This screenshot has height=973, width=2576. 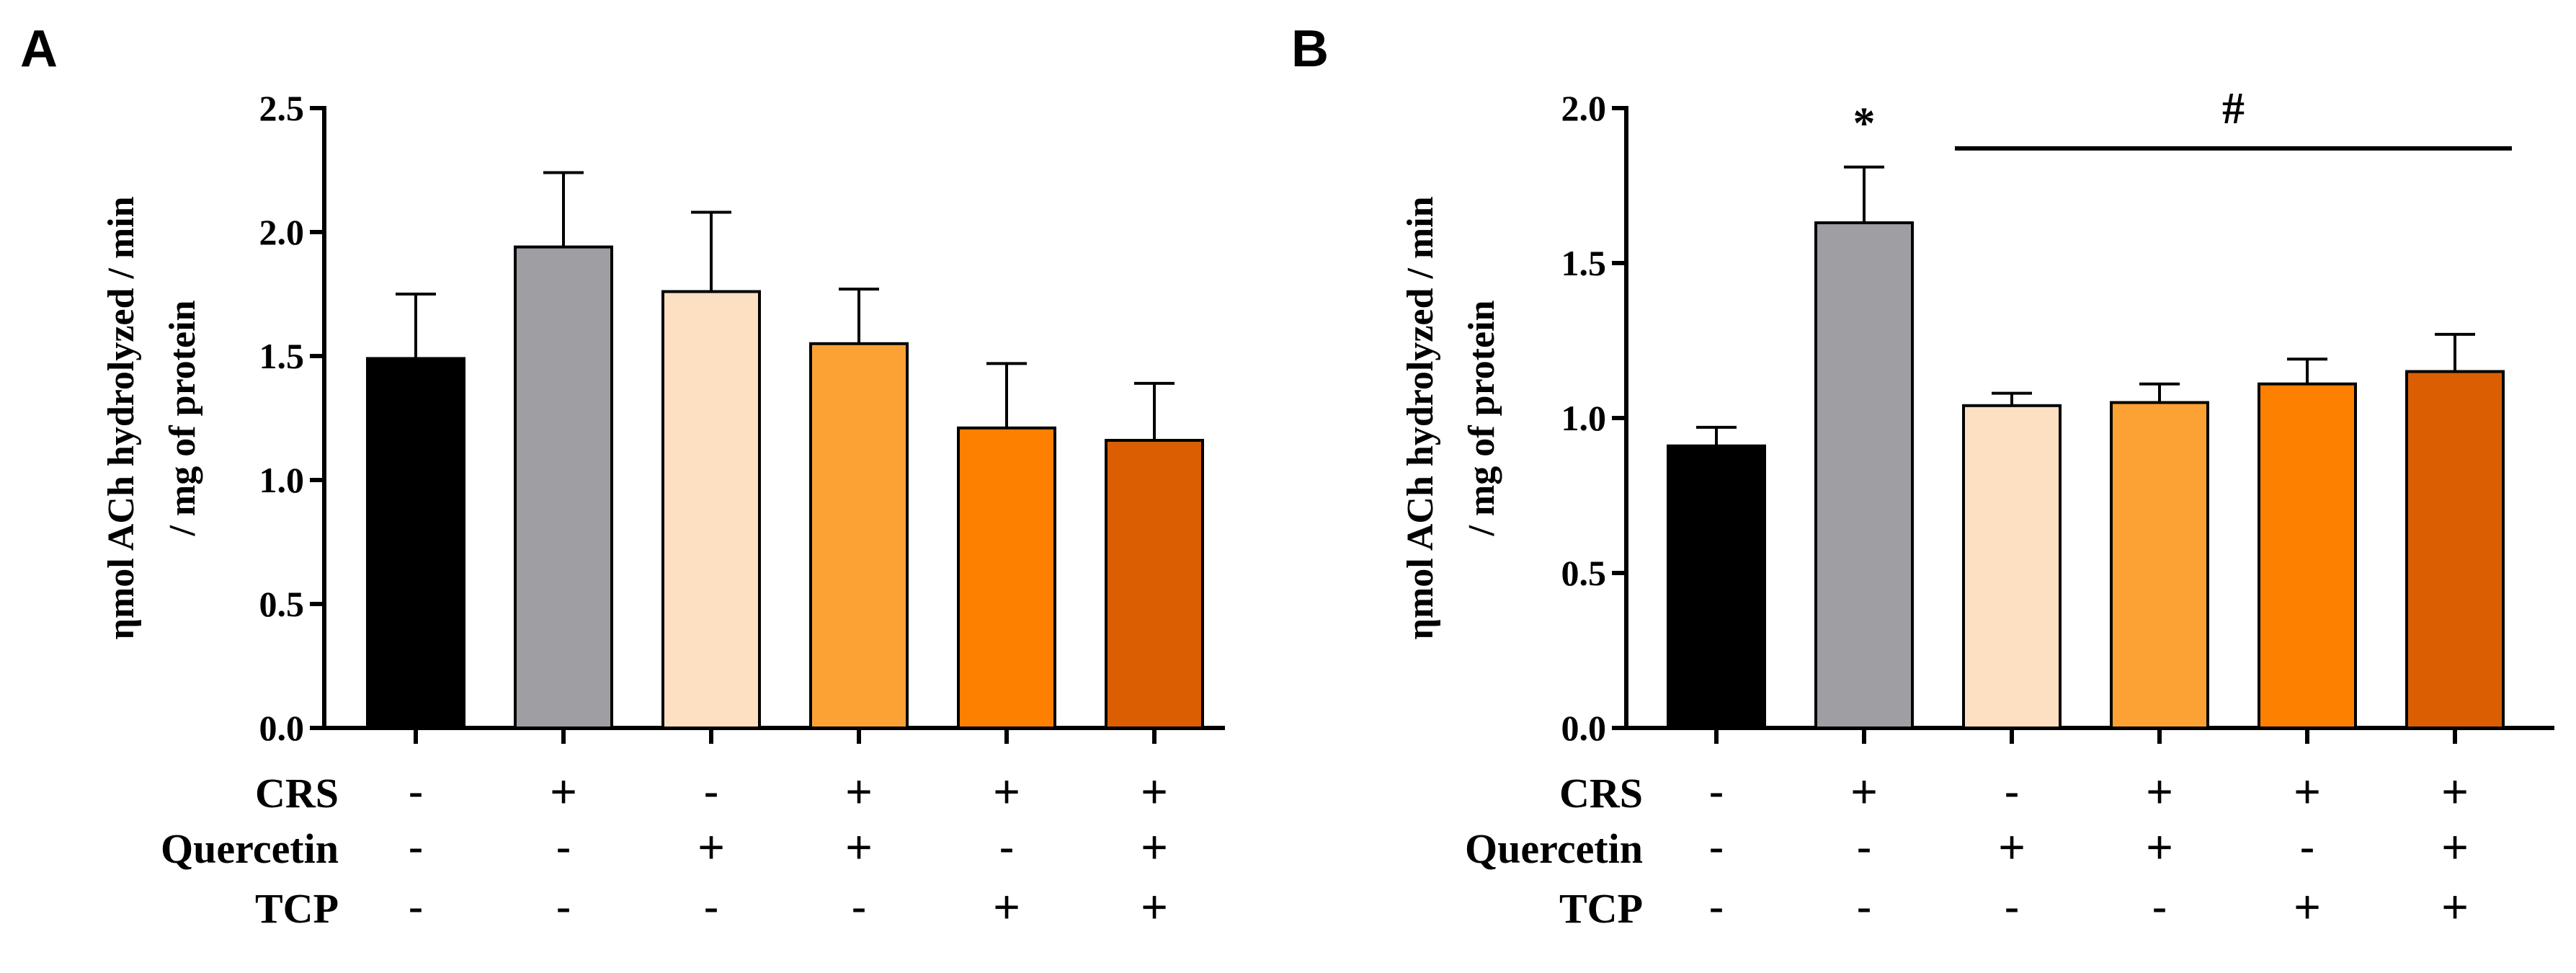 I want to click on y-tick-label: 2.5, so click(x=282, y=108).